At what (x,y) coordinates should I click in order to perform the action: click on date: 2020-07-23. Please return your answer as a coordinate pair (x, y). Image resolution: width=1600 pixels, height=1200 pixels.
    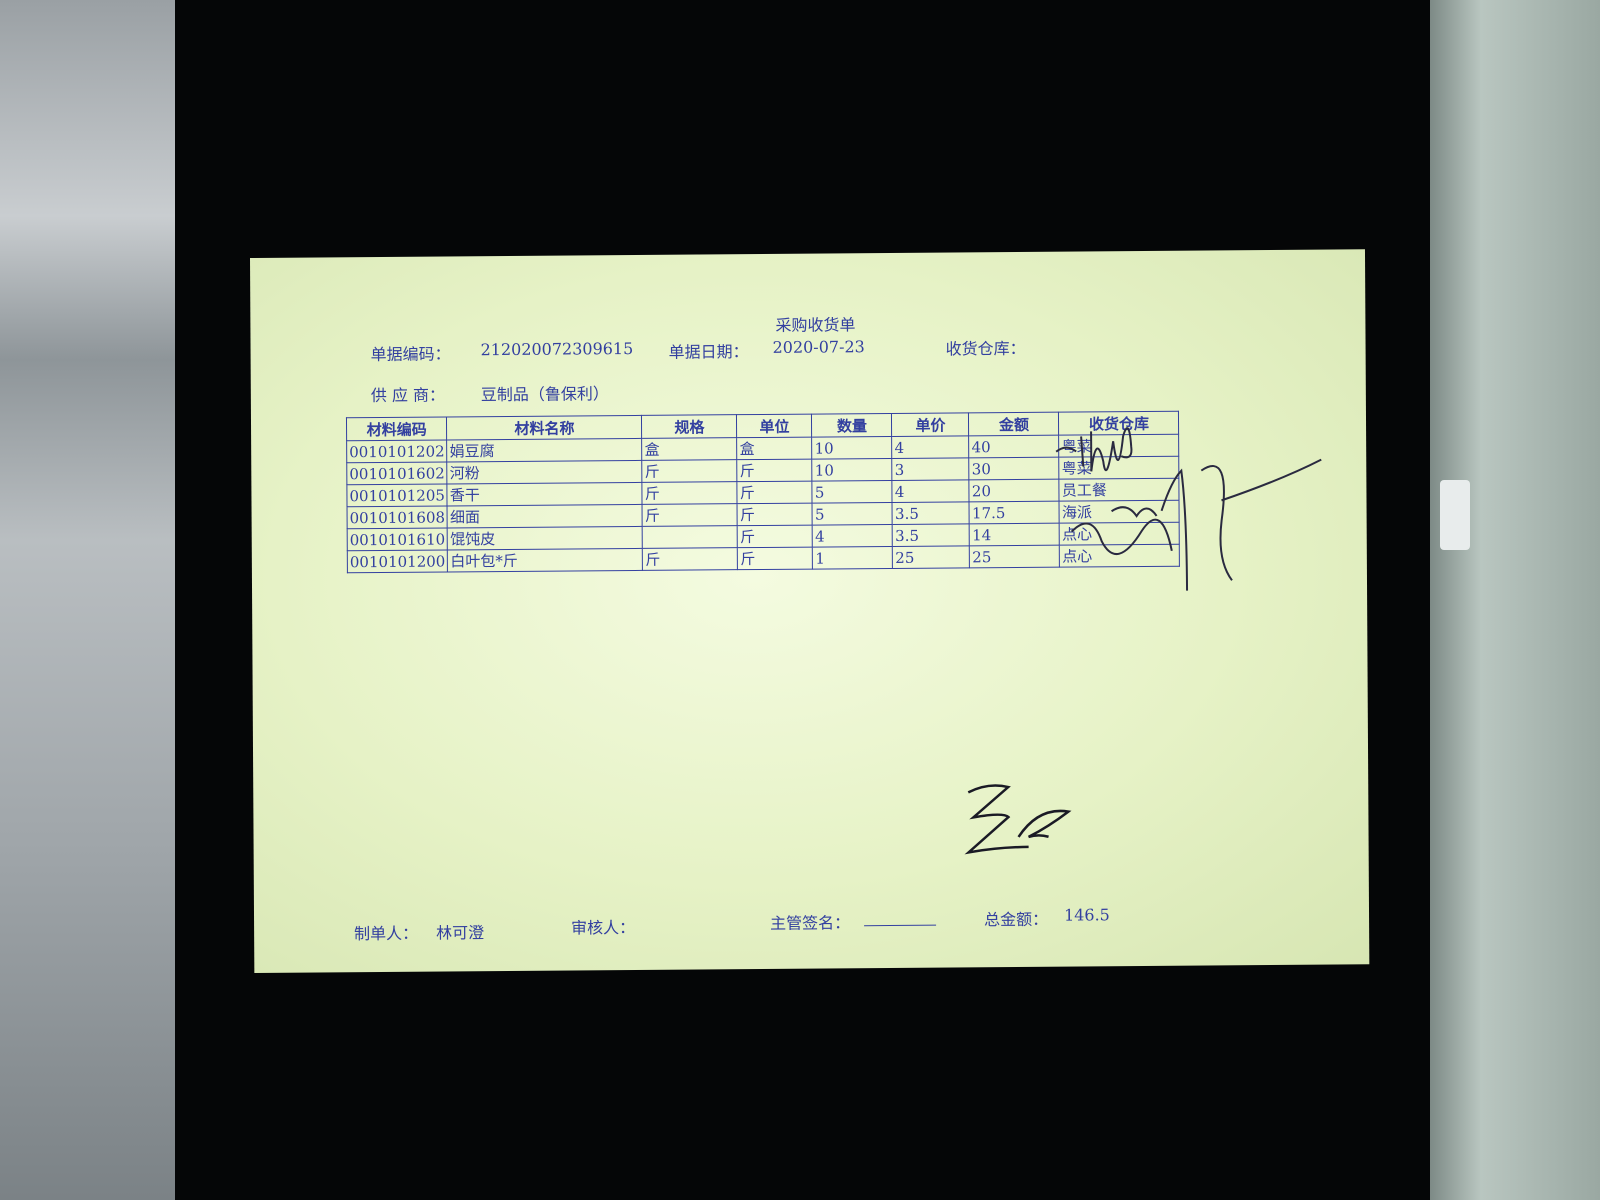
    Looking at the image, I should click on (818, 347).